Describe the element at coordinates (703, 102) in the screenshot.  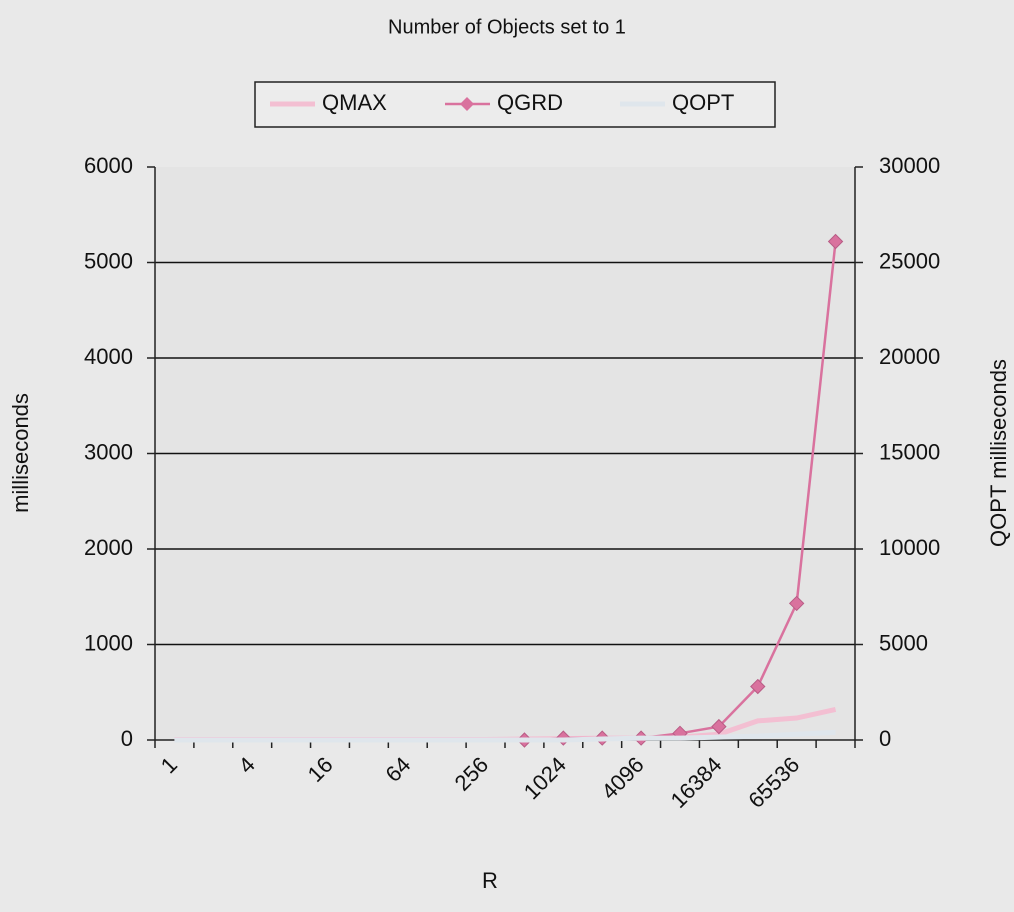
I see `legend-label: QOPT` at that location.